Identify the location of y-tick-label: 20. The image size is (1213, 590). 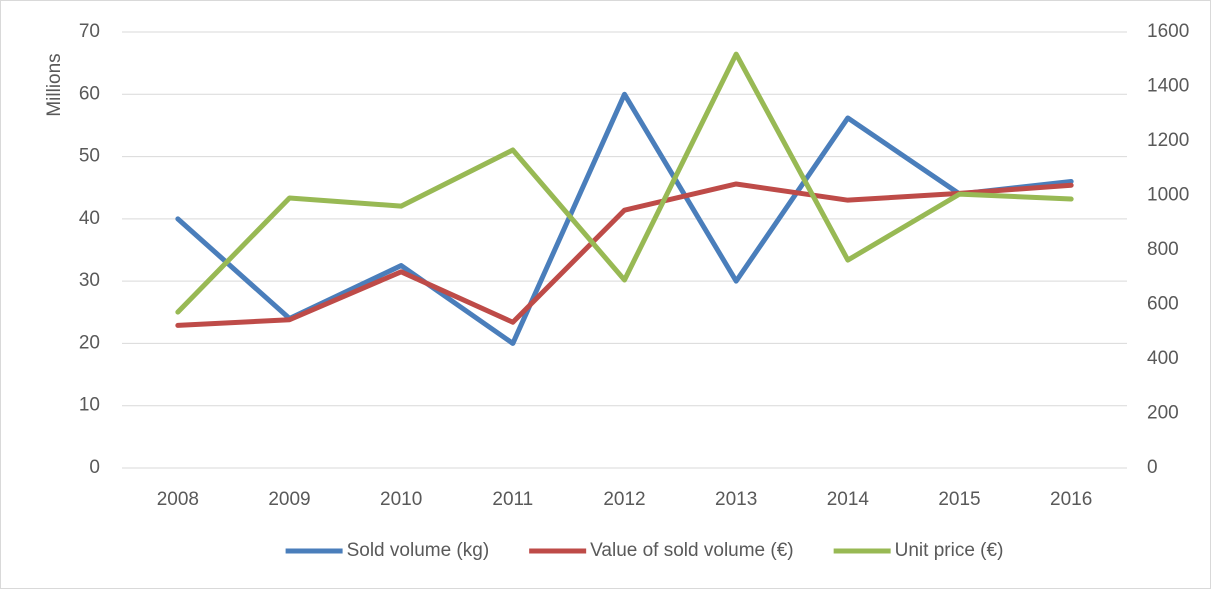
(89, 342).